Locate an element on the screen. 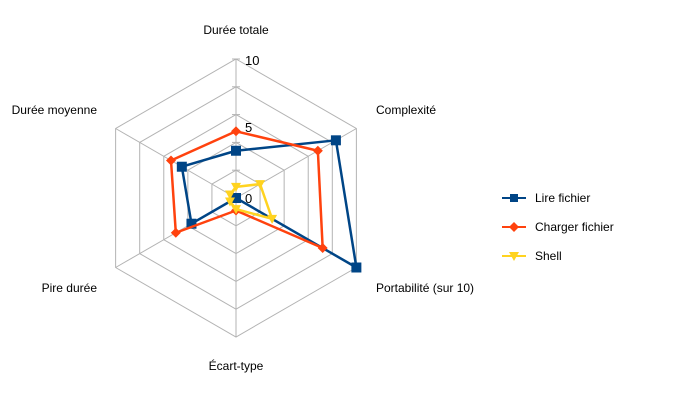 This screenshot has width=677, height=410. tick-label-0: 0 is located at coordinates (248, 198).